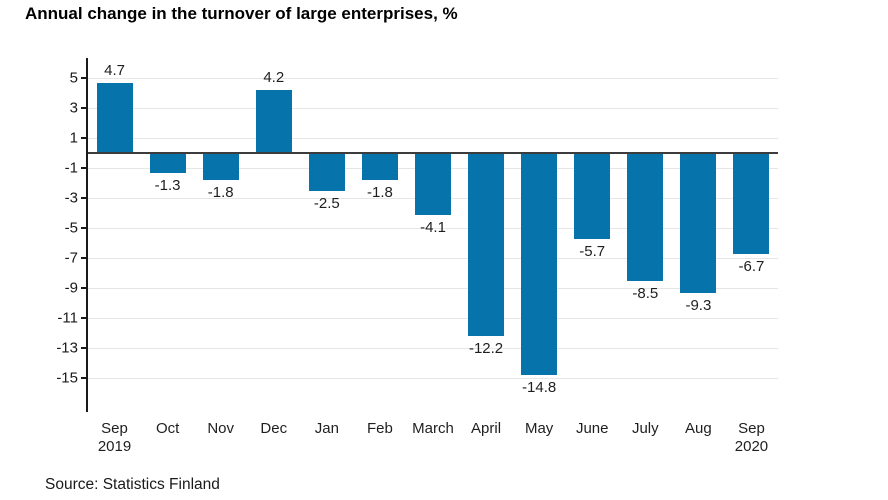  What do you see at coordinates (114, 437) in the screenshot?
I see `x-axis-label-sep-2019: Sep 2019` at bounding box center [114, 437].